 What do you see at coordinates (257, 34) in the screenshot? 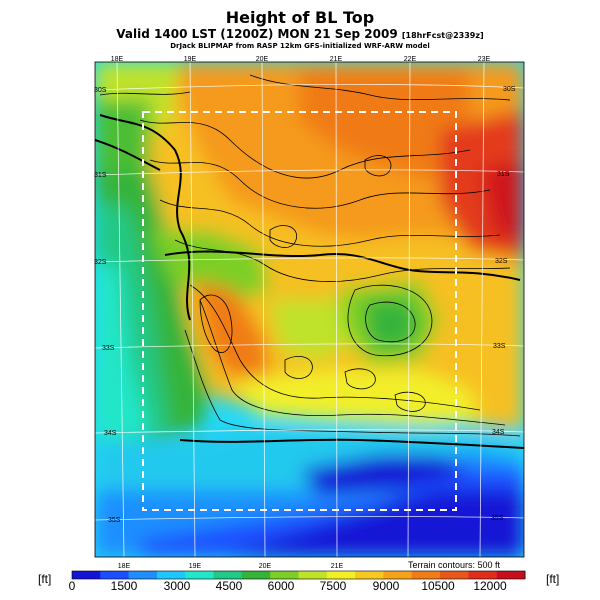
I see `subtitle-main: Valid 1400 LST (1200Z) MON 21 Sep 2009` at bounding box center [257, 34].